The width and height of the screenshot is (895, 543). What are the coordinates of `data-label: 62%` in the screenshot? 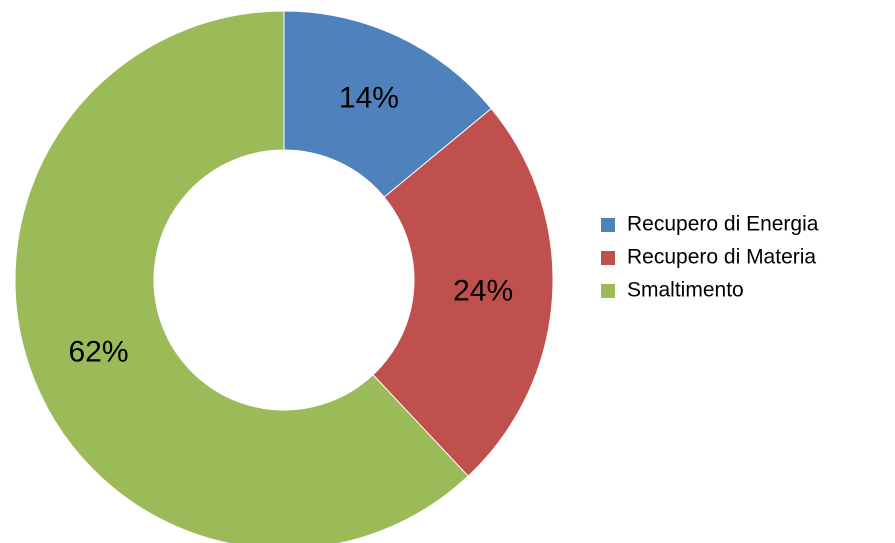 It's located at (98, 351).